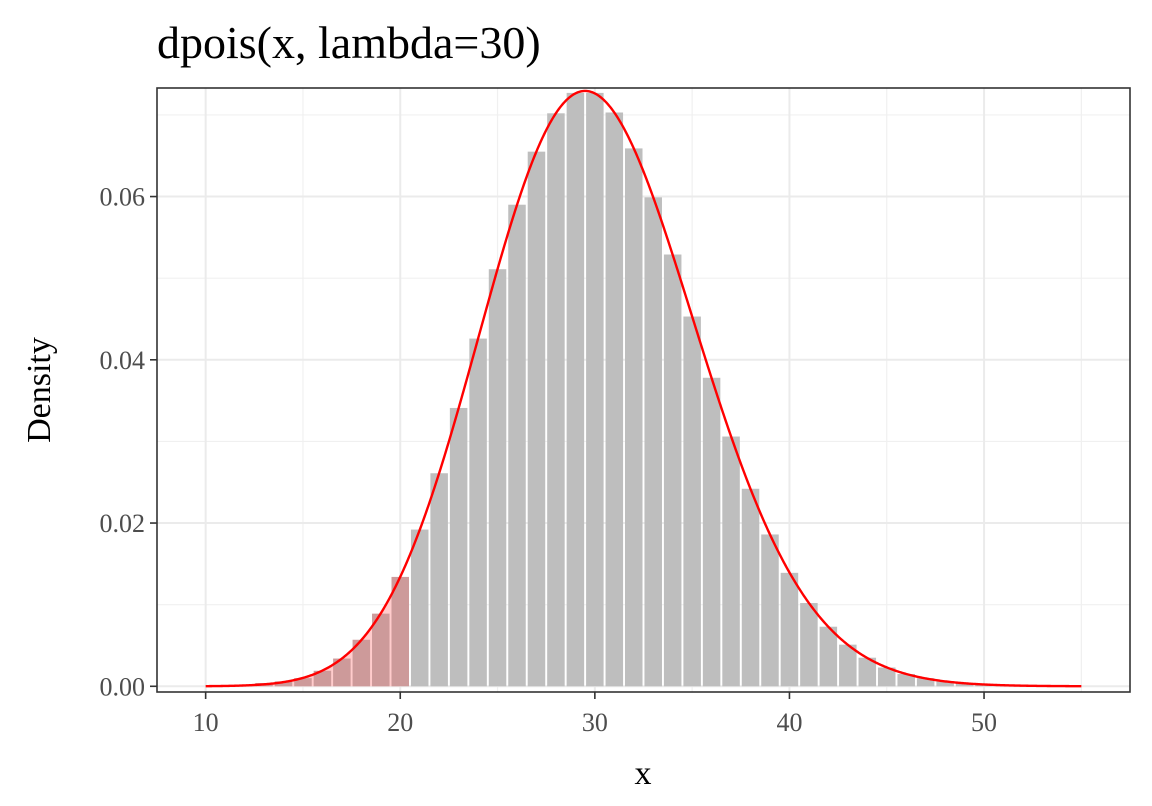  Describe the element at coordinates (123, 197) in the screenshot. I see `y-tick-label: 0.06` at that location.